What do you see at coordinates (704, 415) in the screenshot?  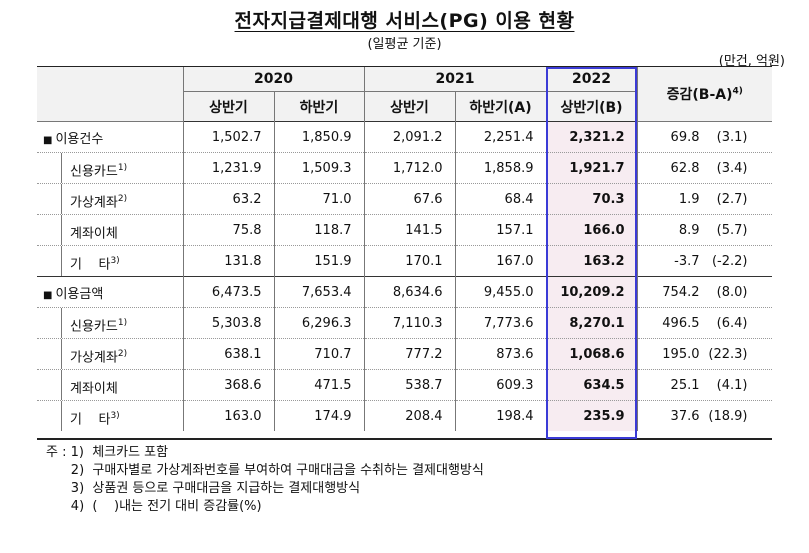 I see `change-cell: 37.6 (18.9)` at bounding box center [704, 415].